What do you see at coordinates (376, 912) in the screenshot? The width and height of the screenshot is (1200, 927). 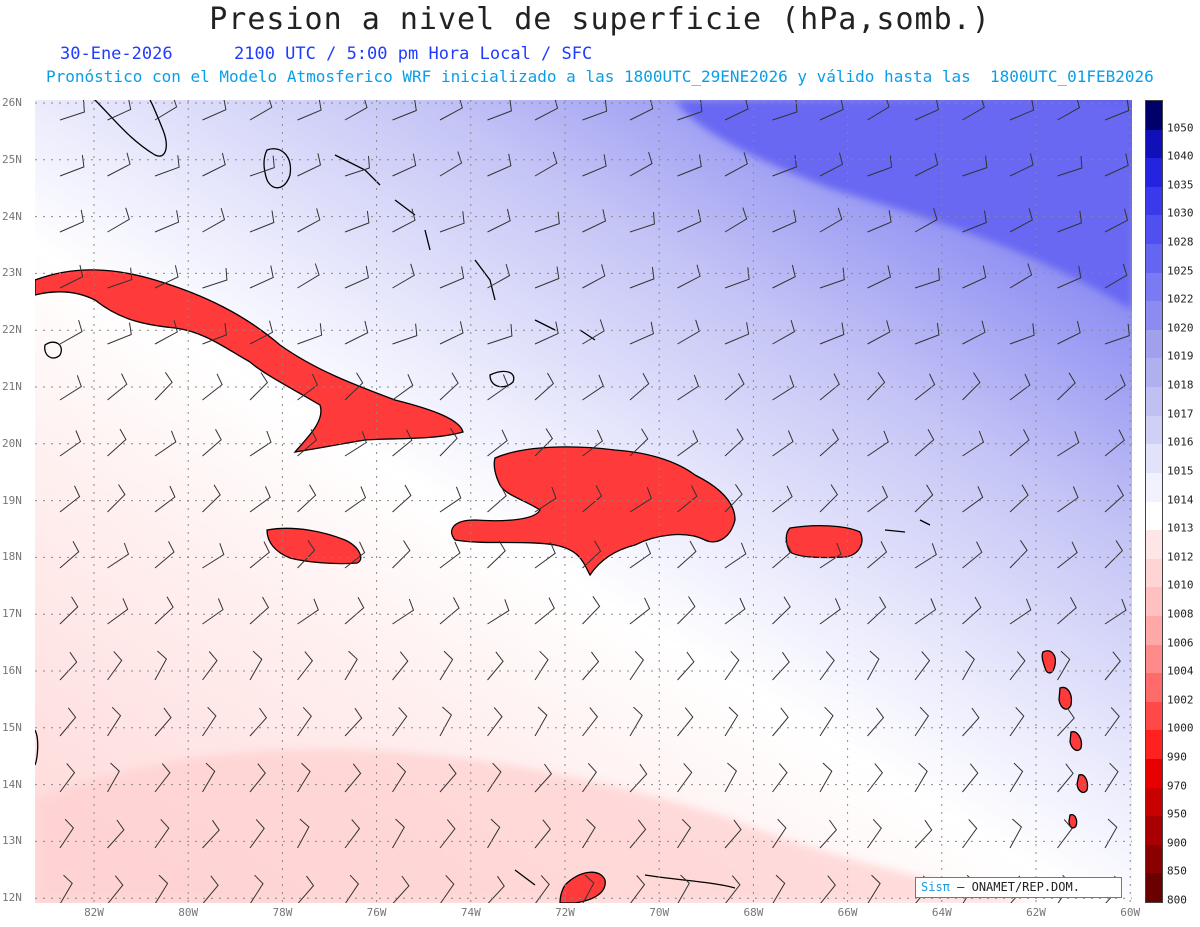 I see `lon-label: 76W` at bounding box center [376, 912].